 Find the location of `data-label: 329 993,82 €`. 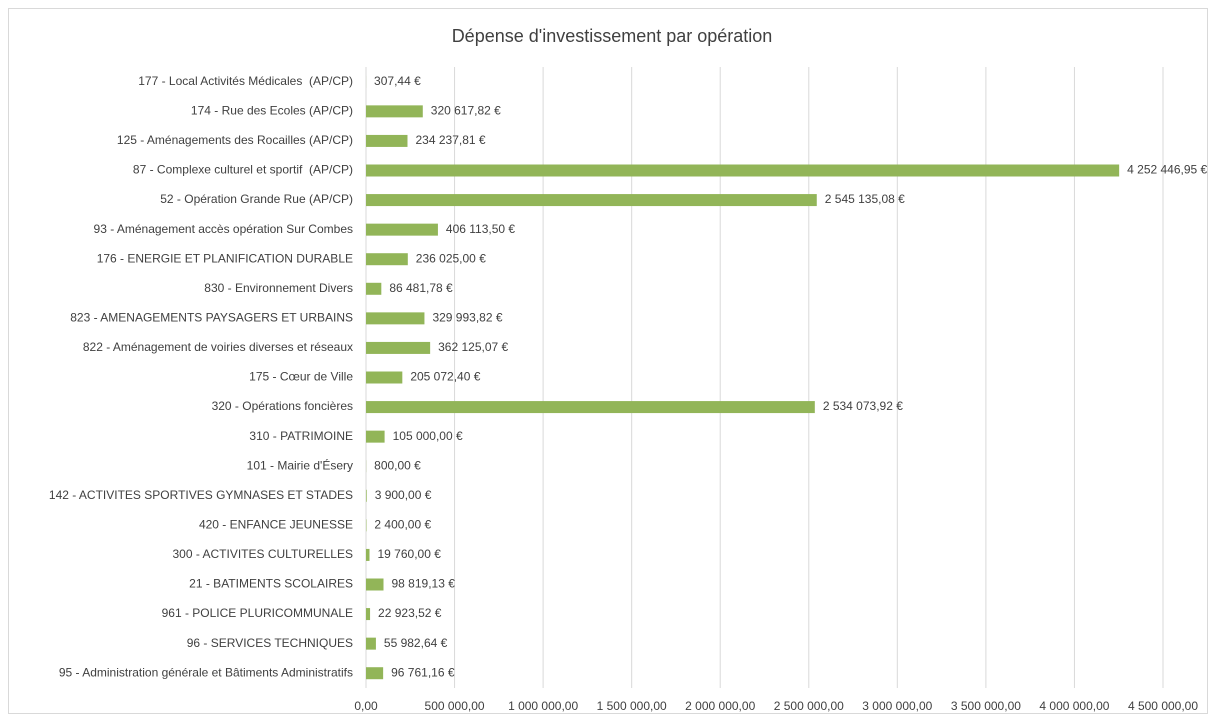

data-label: 329 993,82 € is located at coordinates (467, 318).